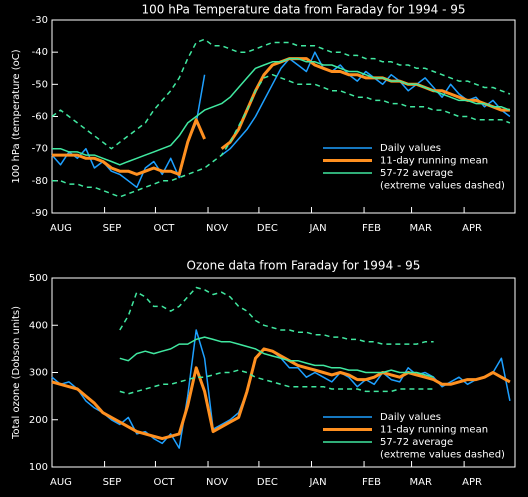 The image size is (528, 497). What do you see at coordinates (276, 315) in the screenshot?
I see `extreme-upper-line` at bounding box center [276, 315].